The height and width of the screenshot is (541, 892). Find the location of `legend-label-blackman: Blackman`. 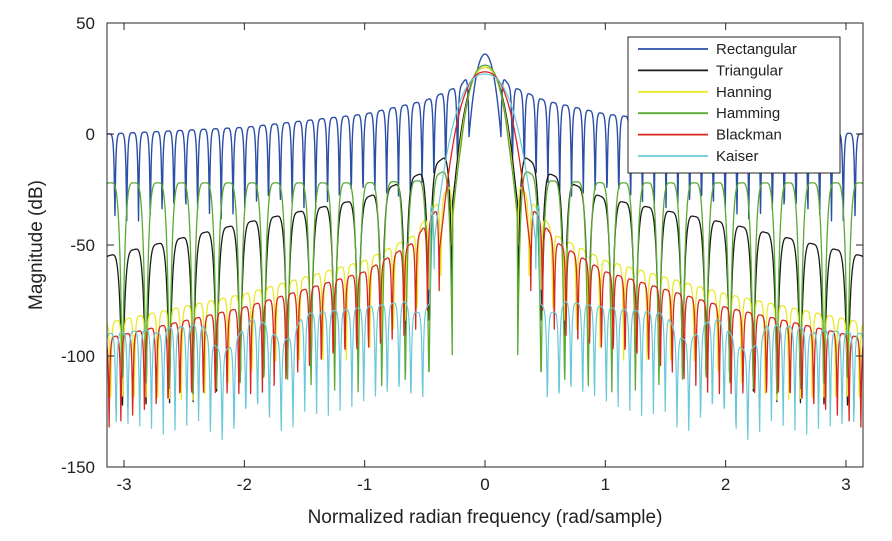

legend-label-blackman: Blackman is located at coordinates (749, 135).